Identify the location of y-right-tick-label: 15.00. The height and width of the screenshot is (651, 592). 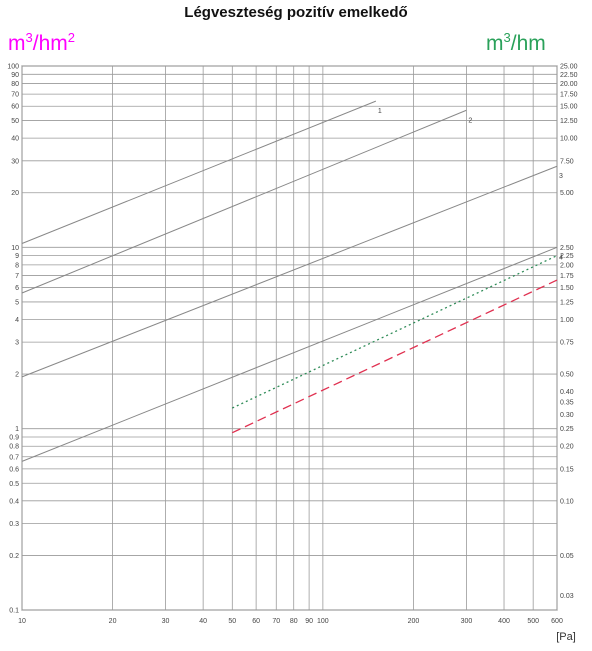
(569, 107).